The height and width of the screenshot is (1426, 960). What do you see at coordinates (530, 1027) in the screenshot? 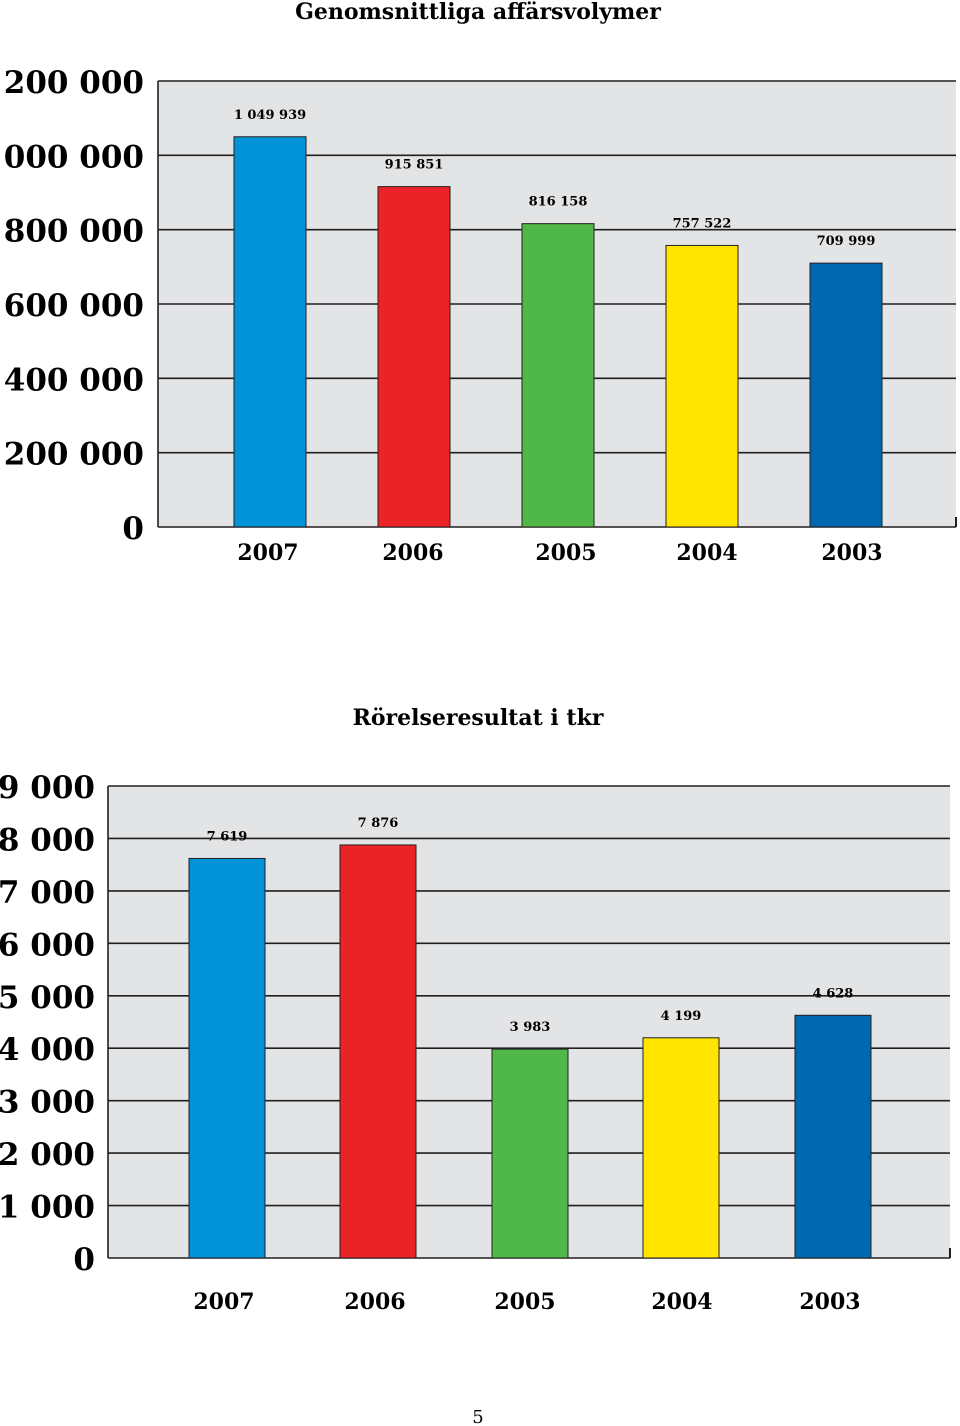
I see `data-label-2005: 3 983` at bounding box center [530, 1027].